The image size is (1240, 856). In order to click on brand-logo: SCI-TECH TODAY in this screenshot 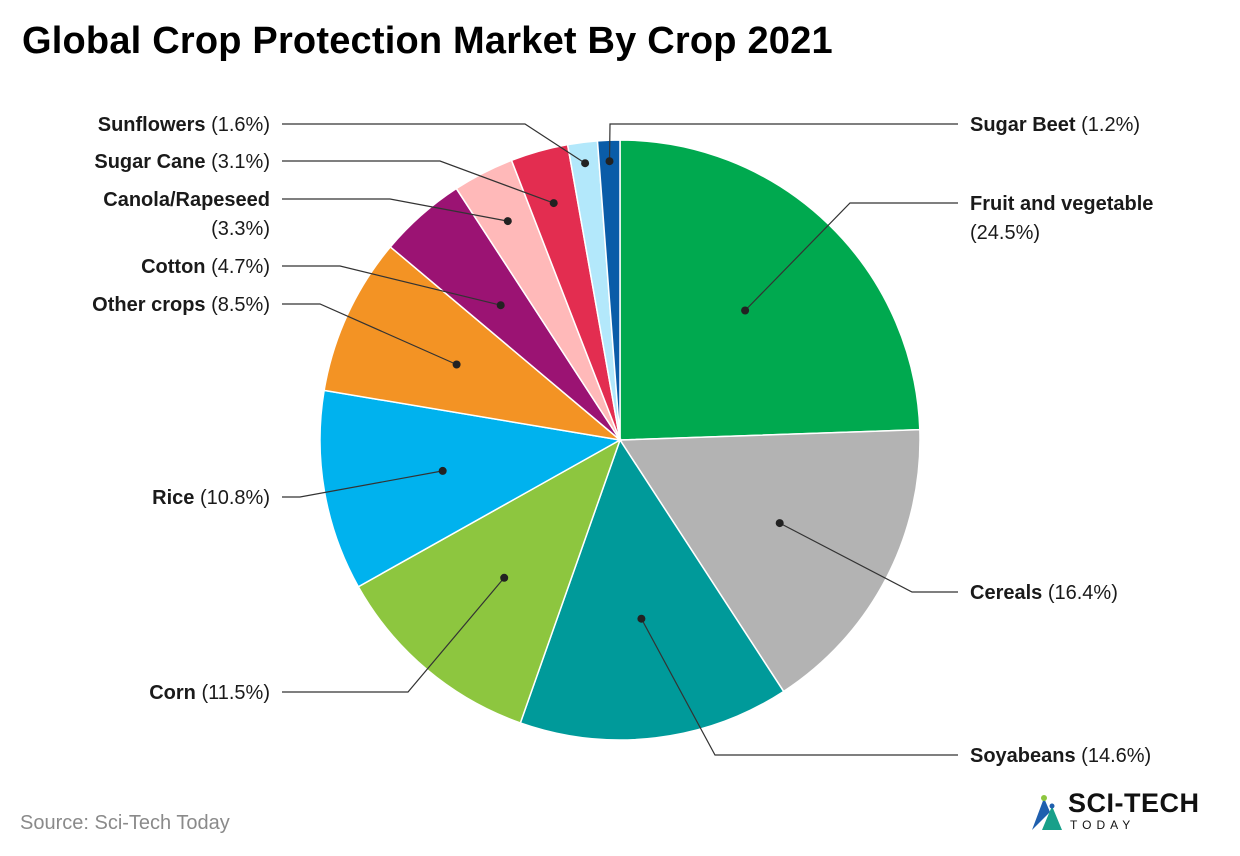, I will do `click(1118, 812)`.